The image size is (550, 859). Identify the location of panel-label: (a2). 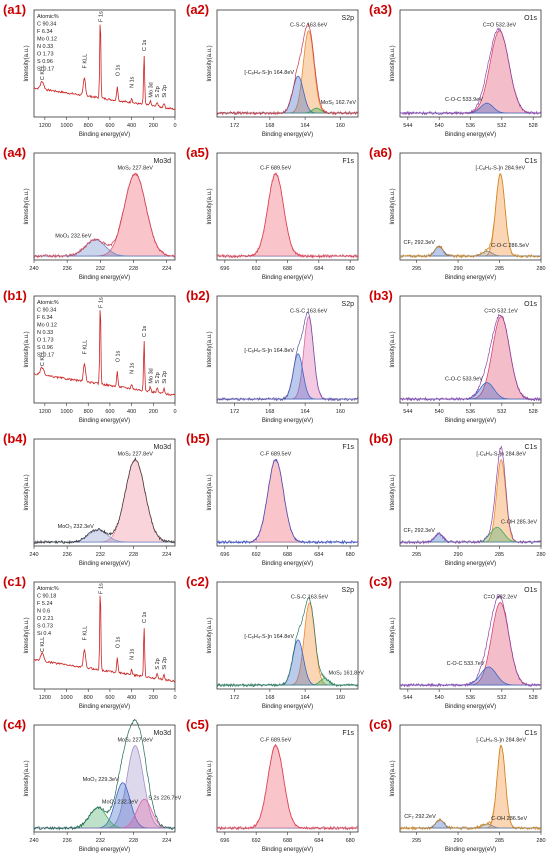
(197, 9).